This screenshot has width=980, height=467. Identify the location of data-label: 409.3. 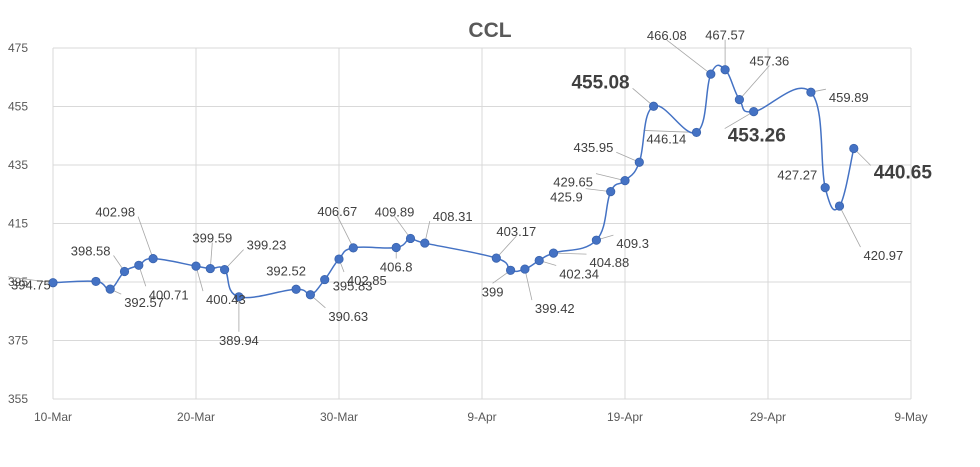
(632, 243).